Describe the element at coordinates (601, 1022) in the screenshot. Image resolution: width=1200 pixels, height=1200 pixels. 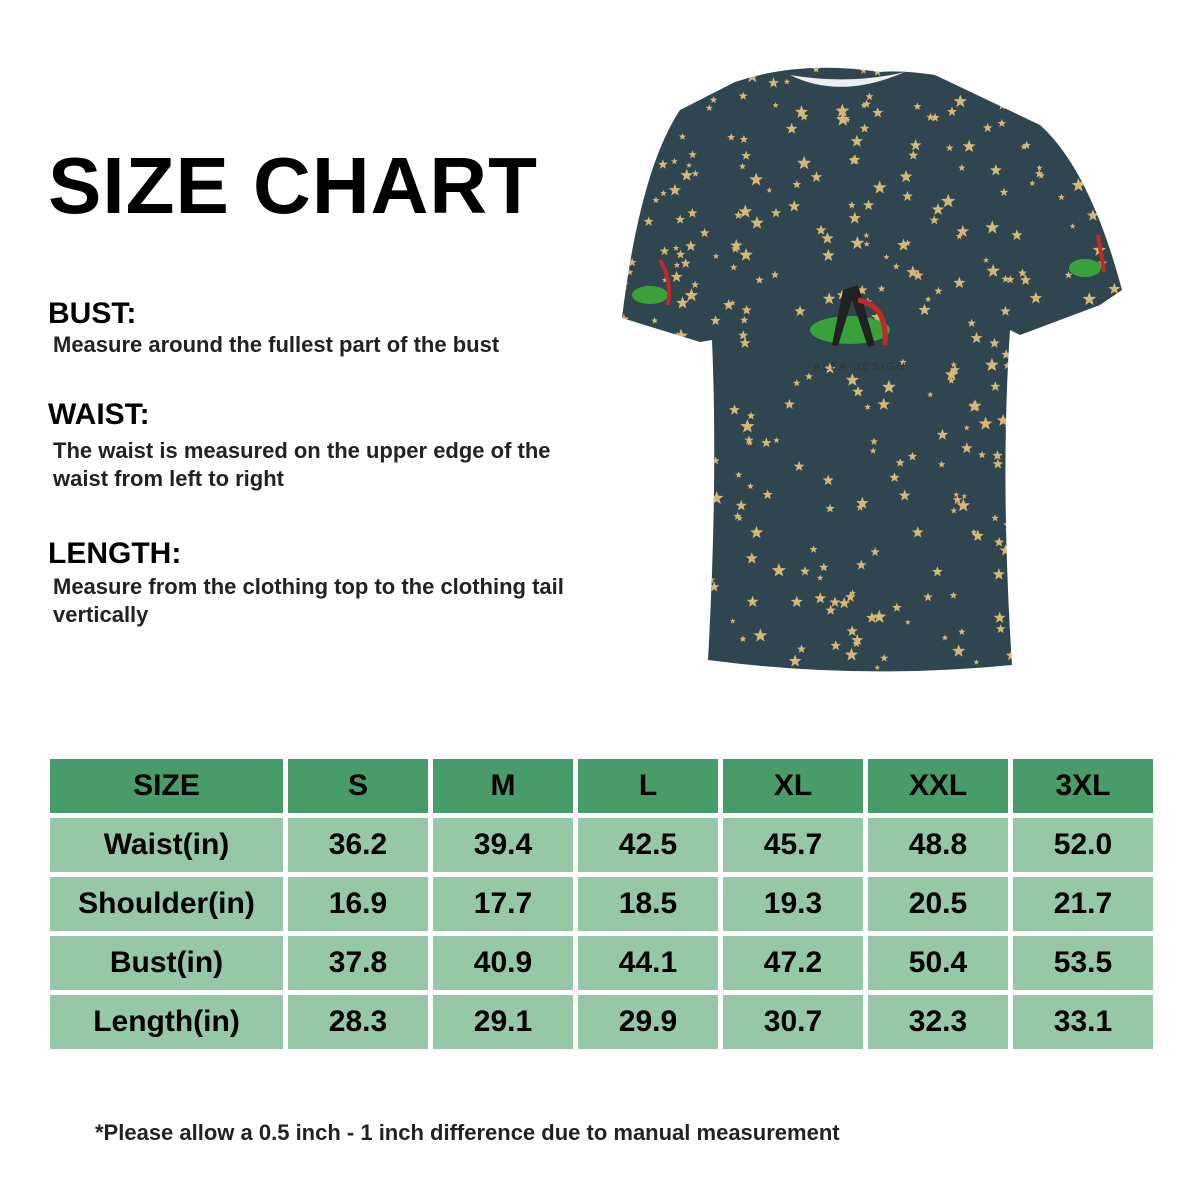
I see `table-row: Length(in) 28.3 29.1 29.9 30.7 32.3 33.1` at that location.